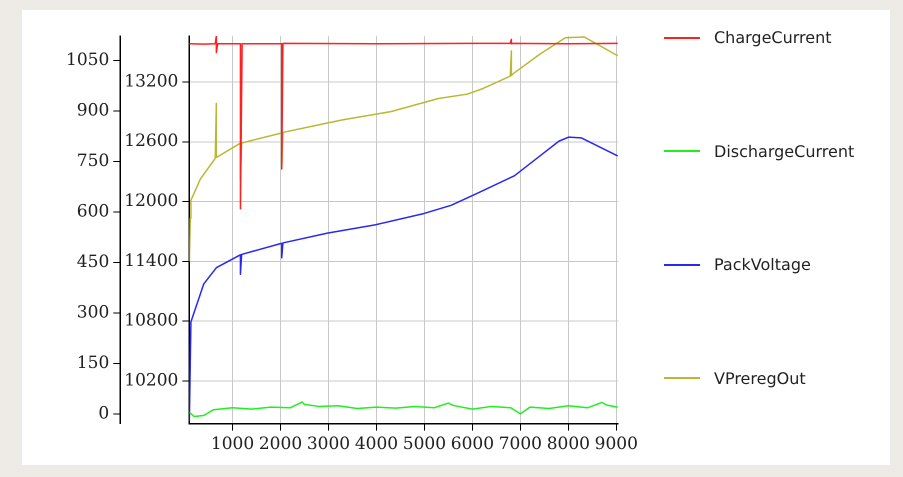  Describe the element at coordinates (151, 380) in the screenshot. I see `y2-tick-label: 10200` at that location.